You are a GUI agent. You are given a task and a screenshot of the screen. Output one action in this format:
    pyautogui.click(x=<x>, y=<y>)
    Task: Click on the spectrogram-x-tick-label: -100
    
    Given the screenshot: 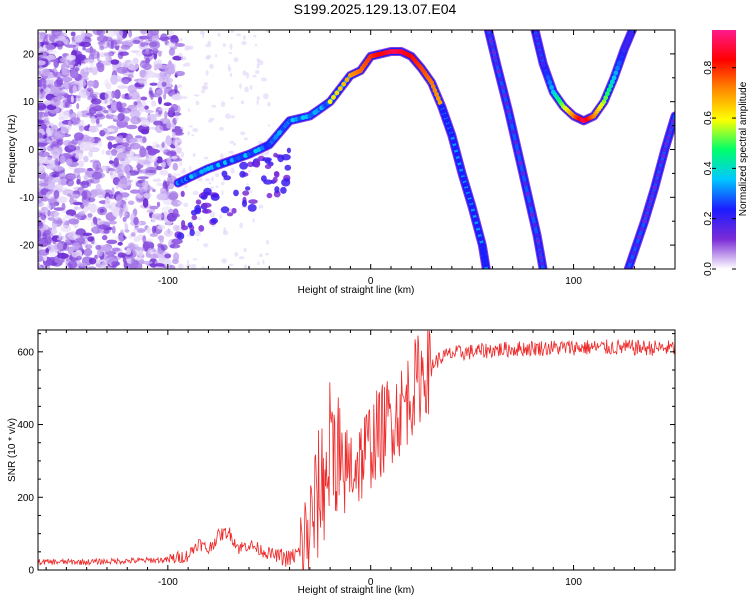 What is the action you would take?
    pyautogui.click(x=168, y=281)
    